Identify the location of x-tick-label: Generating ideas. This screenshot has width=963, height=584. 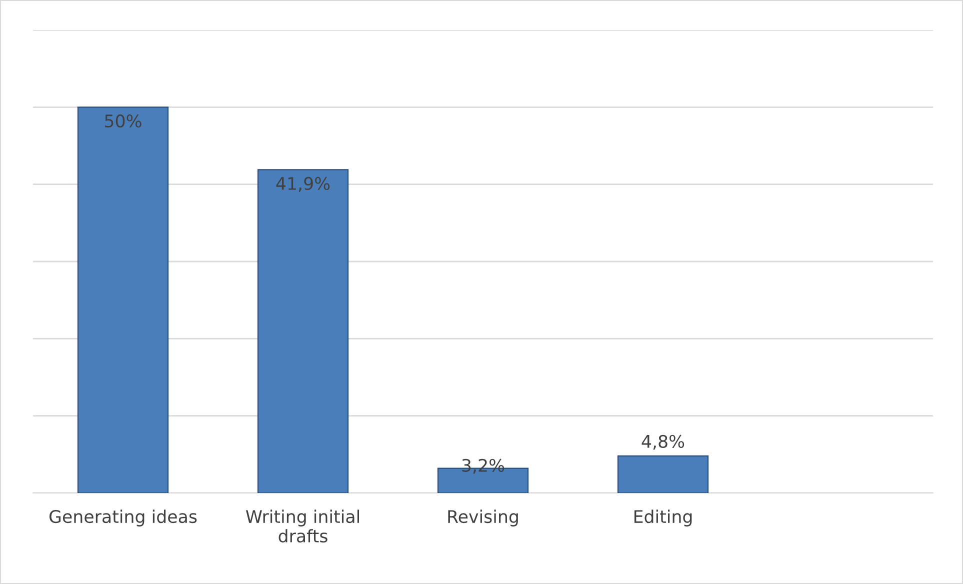
(123, 518).